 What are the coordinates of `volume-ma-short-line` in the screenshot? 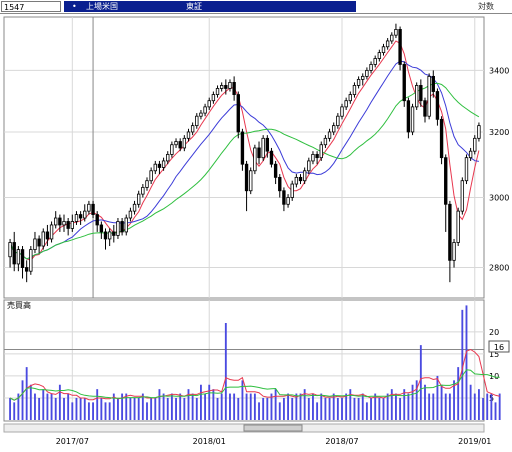 It's located at (254, 374).